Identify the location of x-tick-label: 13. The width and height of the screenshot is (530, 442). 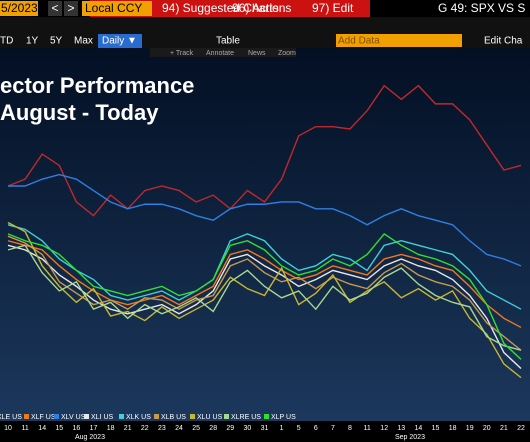
(401, 428).